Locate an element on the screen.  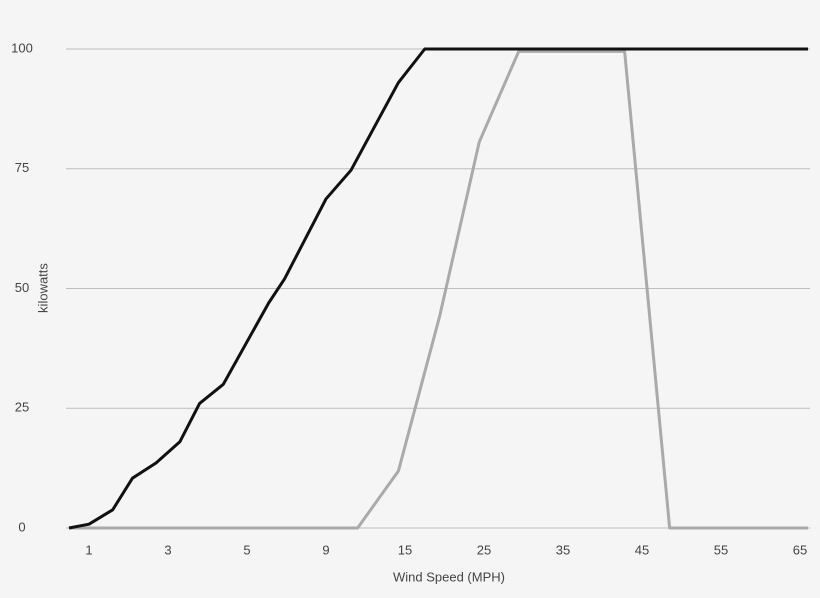
x-tick-label: 55 is located at coordinates (721, 549).